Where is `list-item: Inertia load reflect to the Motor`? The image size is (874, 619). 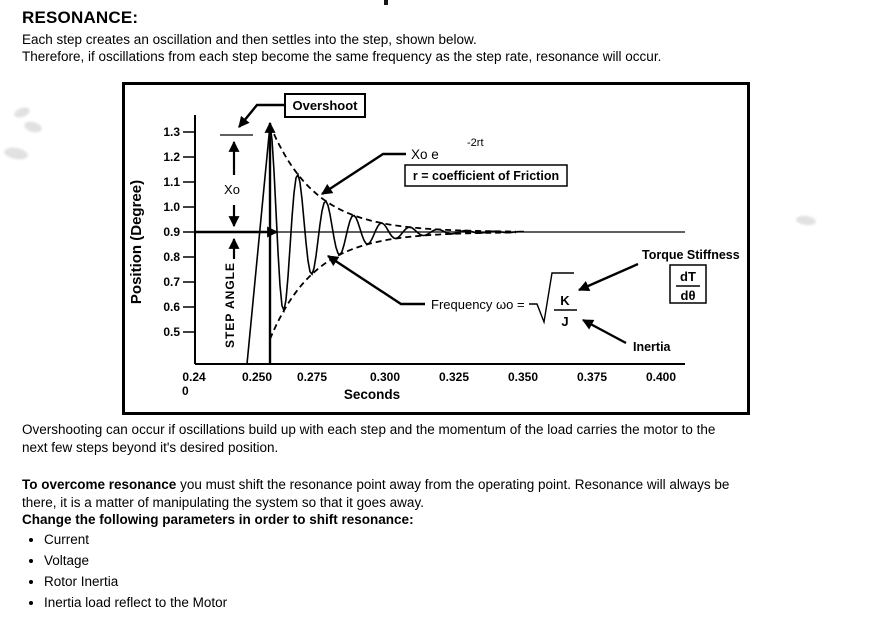 list-item: Inertia load reflect to the Motor is located at coordinates (449, 603).